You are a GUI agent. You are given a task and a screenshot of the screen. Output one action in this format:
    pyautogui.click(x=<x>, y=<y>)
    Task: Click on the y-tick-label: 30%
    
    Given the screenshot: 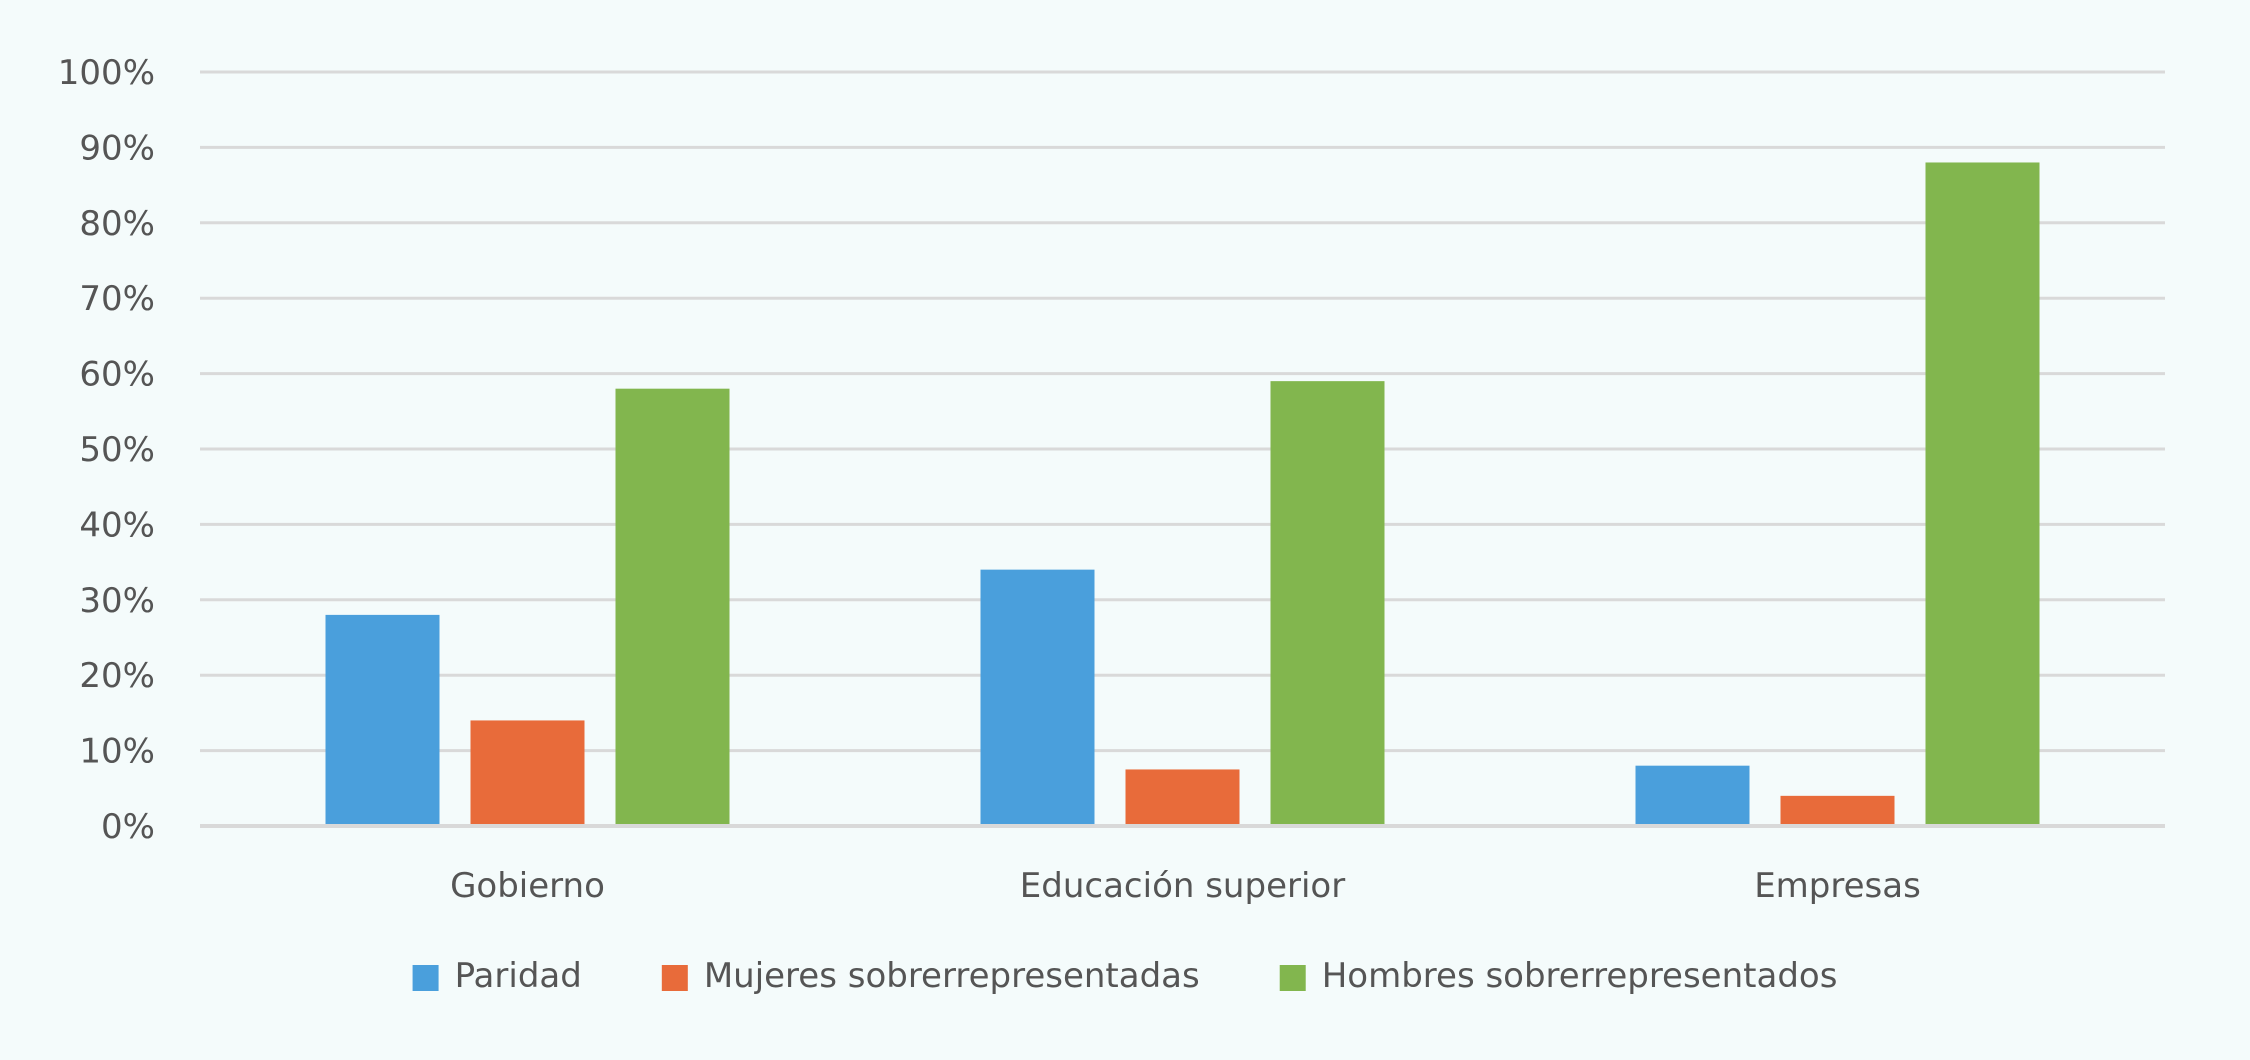 What is the action you would take?
    pyautogui.click(x=117, y=601)
    